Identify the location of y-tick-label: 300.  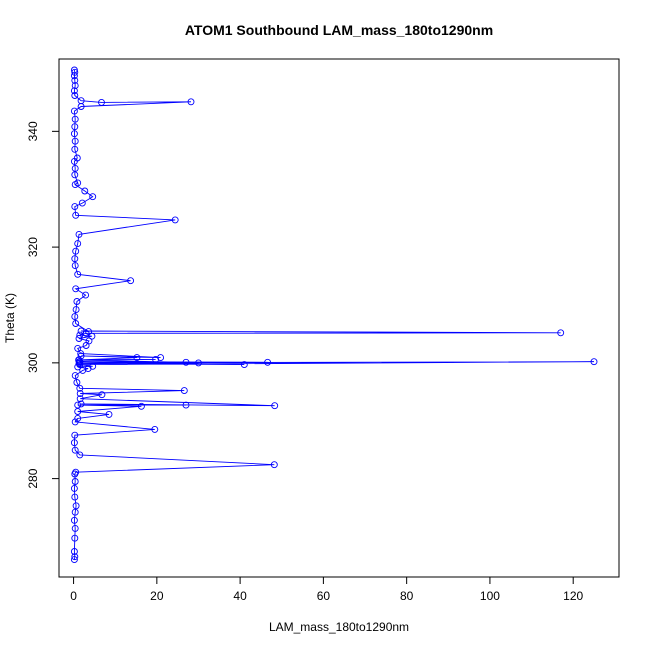
(33, 363).